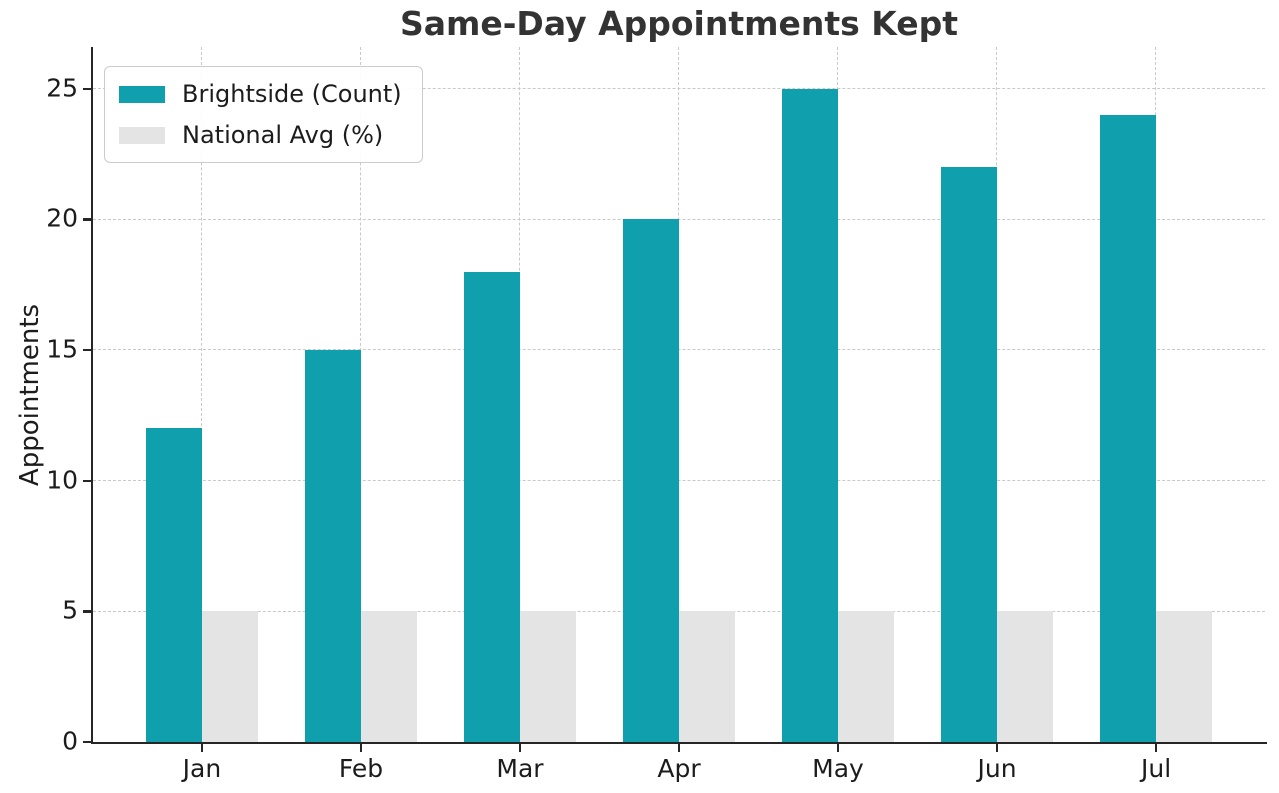  I want to click on legend-label: National Avg (%), so click(283, 135).